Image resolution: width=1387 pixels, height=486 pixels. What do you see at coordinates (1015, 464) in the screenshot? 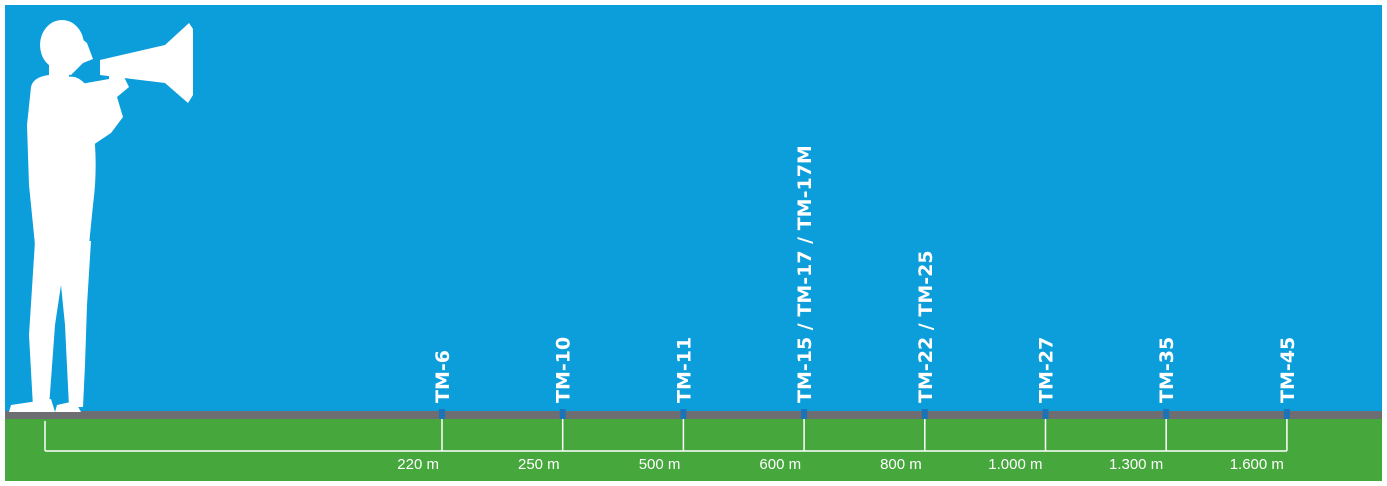
I see `distance-label: 1.000 m` at bounding box center [1015, 464].